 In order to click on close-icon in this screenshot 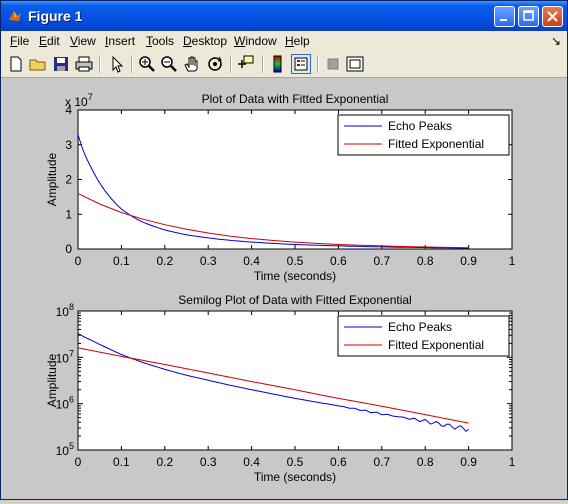, I will do `click(552, 16)`.